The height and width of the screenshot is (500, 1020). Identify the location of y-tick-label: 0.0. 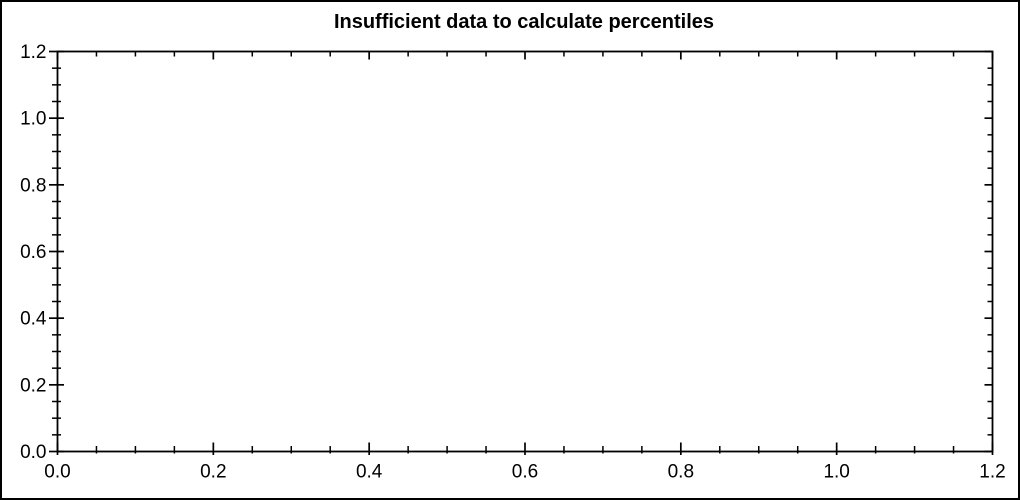
(33, 452).